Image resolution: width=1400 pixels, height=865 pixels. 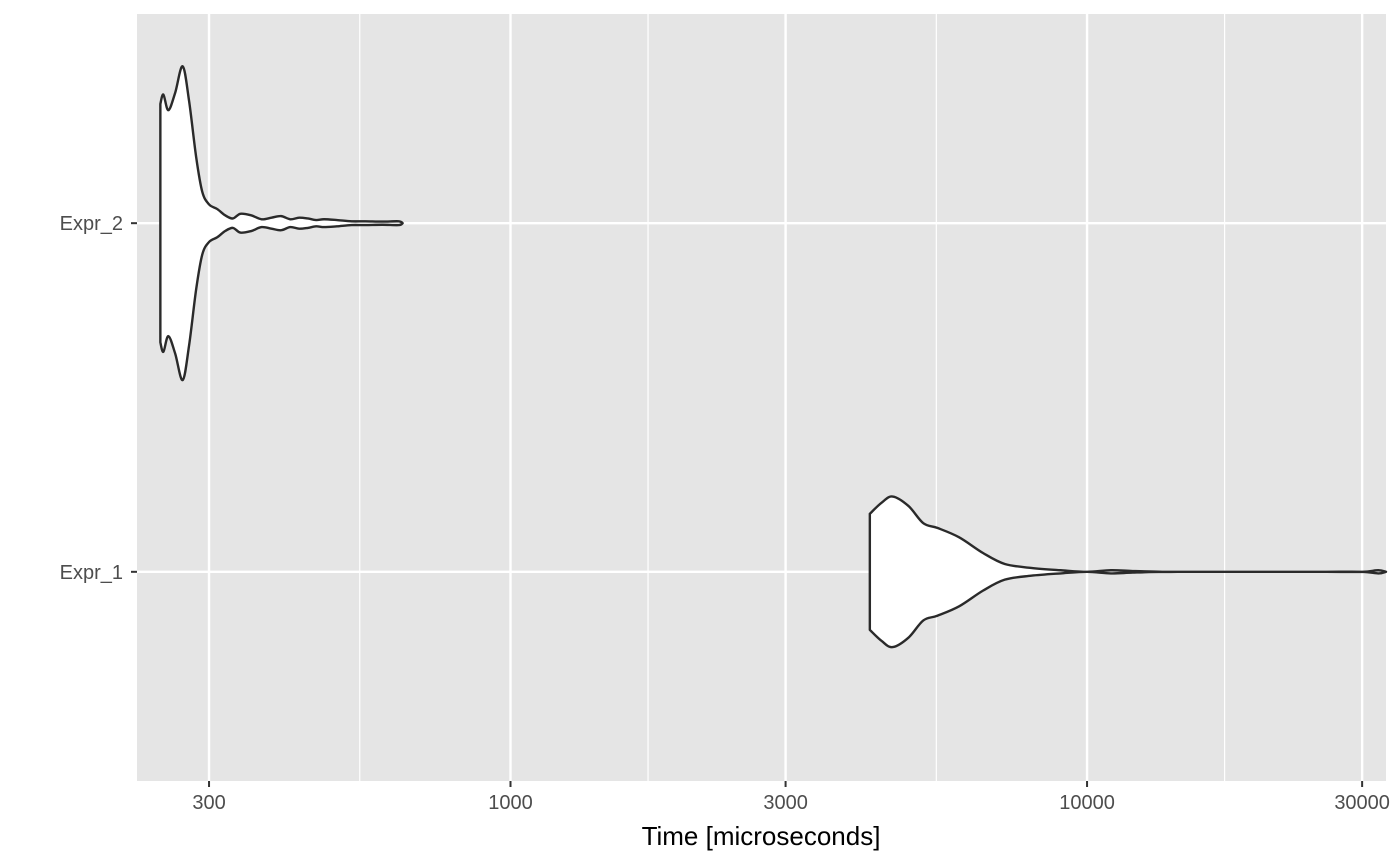 What do you see at coordinates (208, 803) in the screenshot?
I see `x-tick-label: 300` at bounding box center [208, 803].